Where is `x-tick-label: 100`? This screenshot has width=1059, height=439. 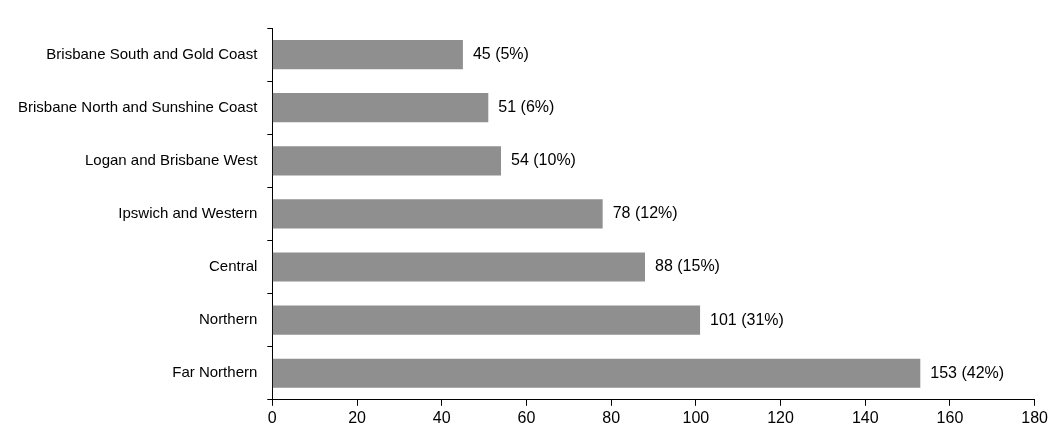
x-tick-label: 100 is located at coordinates (696, 417).